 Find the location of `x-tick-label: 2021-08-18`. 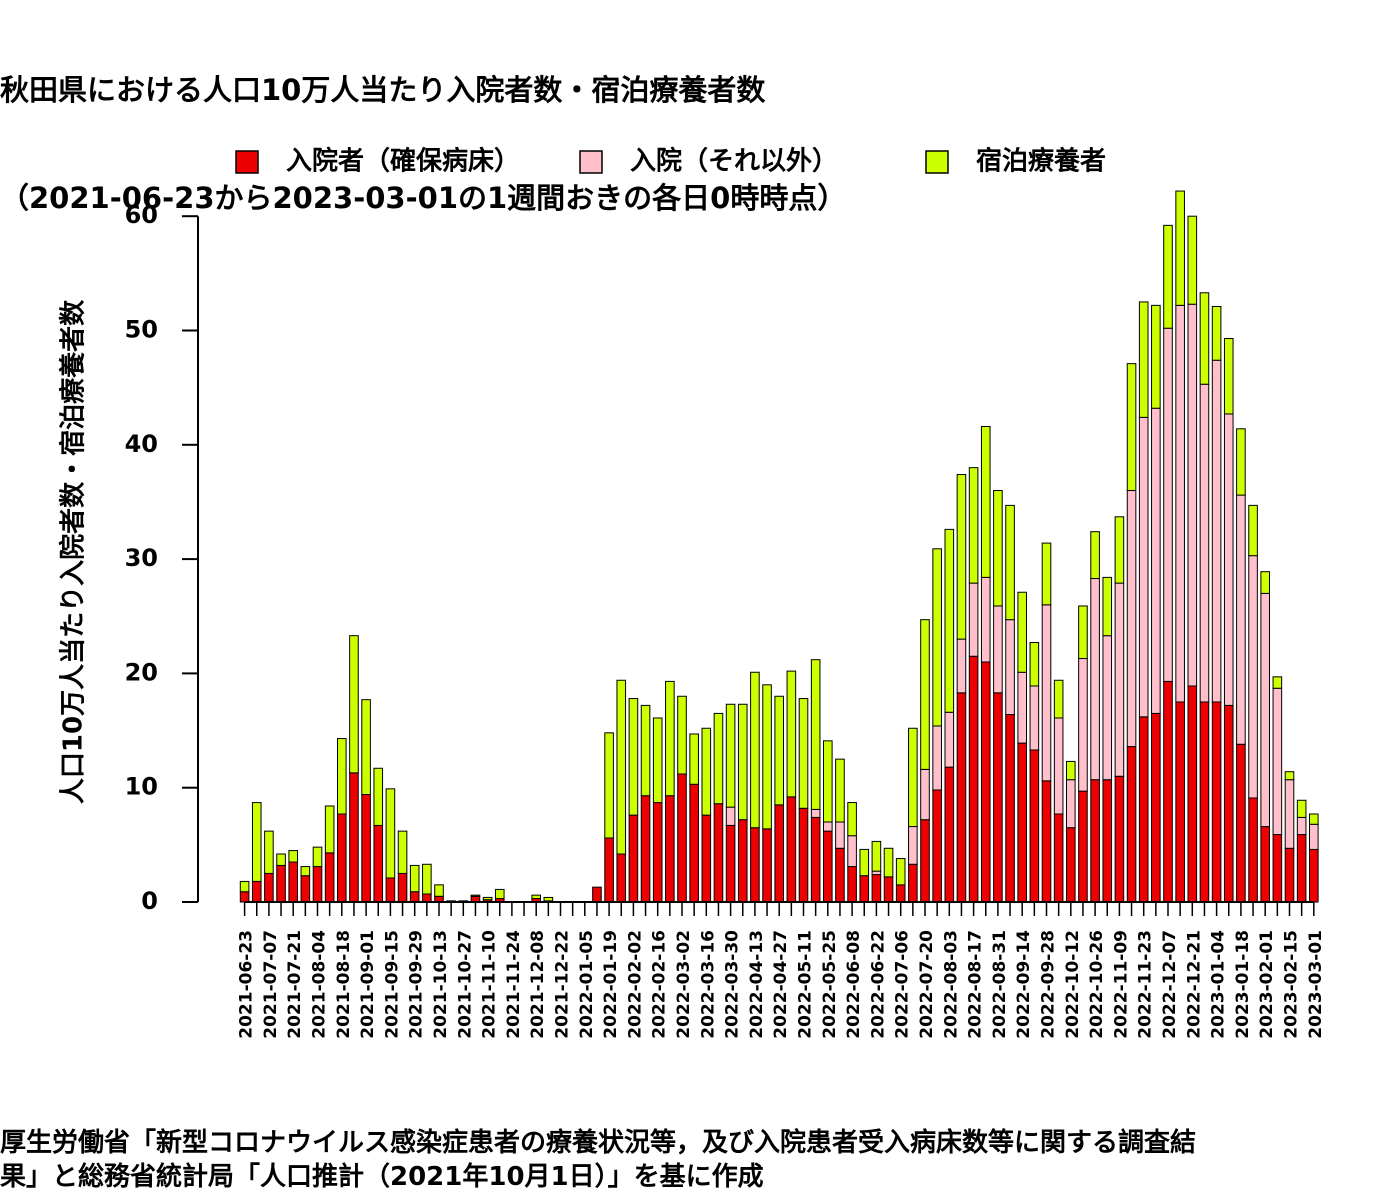

x-tick-label: 2021-08-18 is located at coordinates (344, 984).